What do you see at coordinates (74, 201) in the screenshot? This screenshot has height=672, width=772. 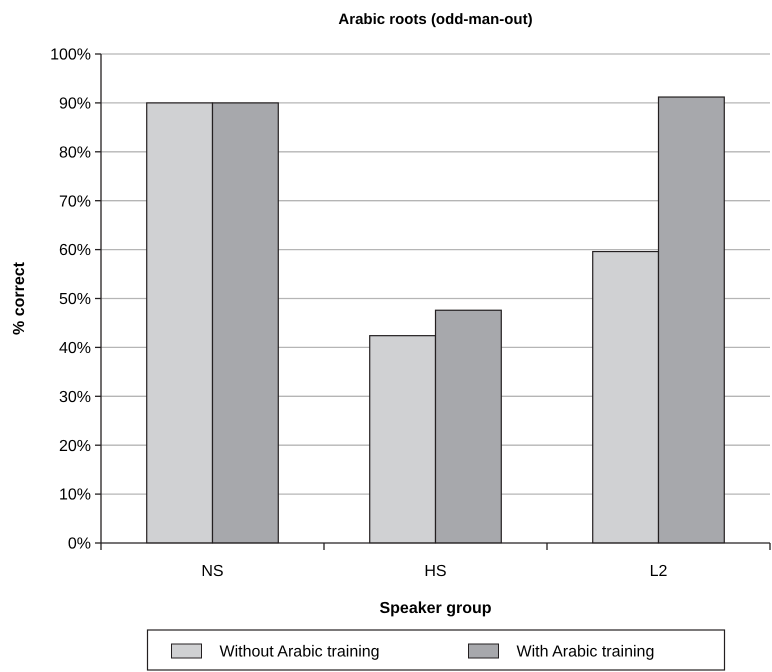 I see `y-tick-label: 70%` at bounding box center [74, 201].